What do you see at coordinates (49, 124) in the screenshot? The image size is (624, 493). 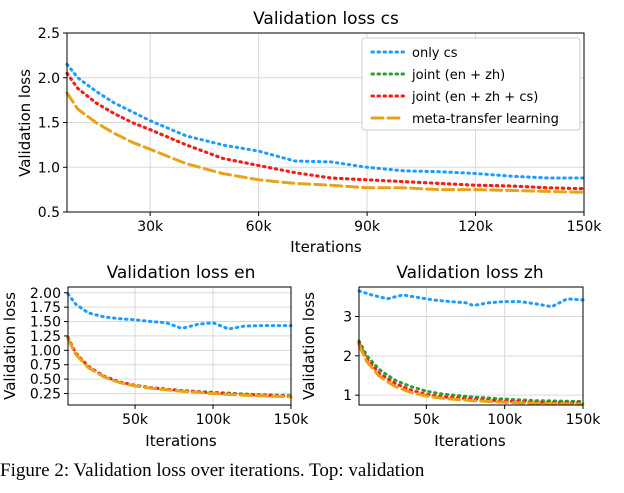 I see `y-tick-label: 1.5` at bounding box center [49, 124].